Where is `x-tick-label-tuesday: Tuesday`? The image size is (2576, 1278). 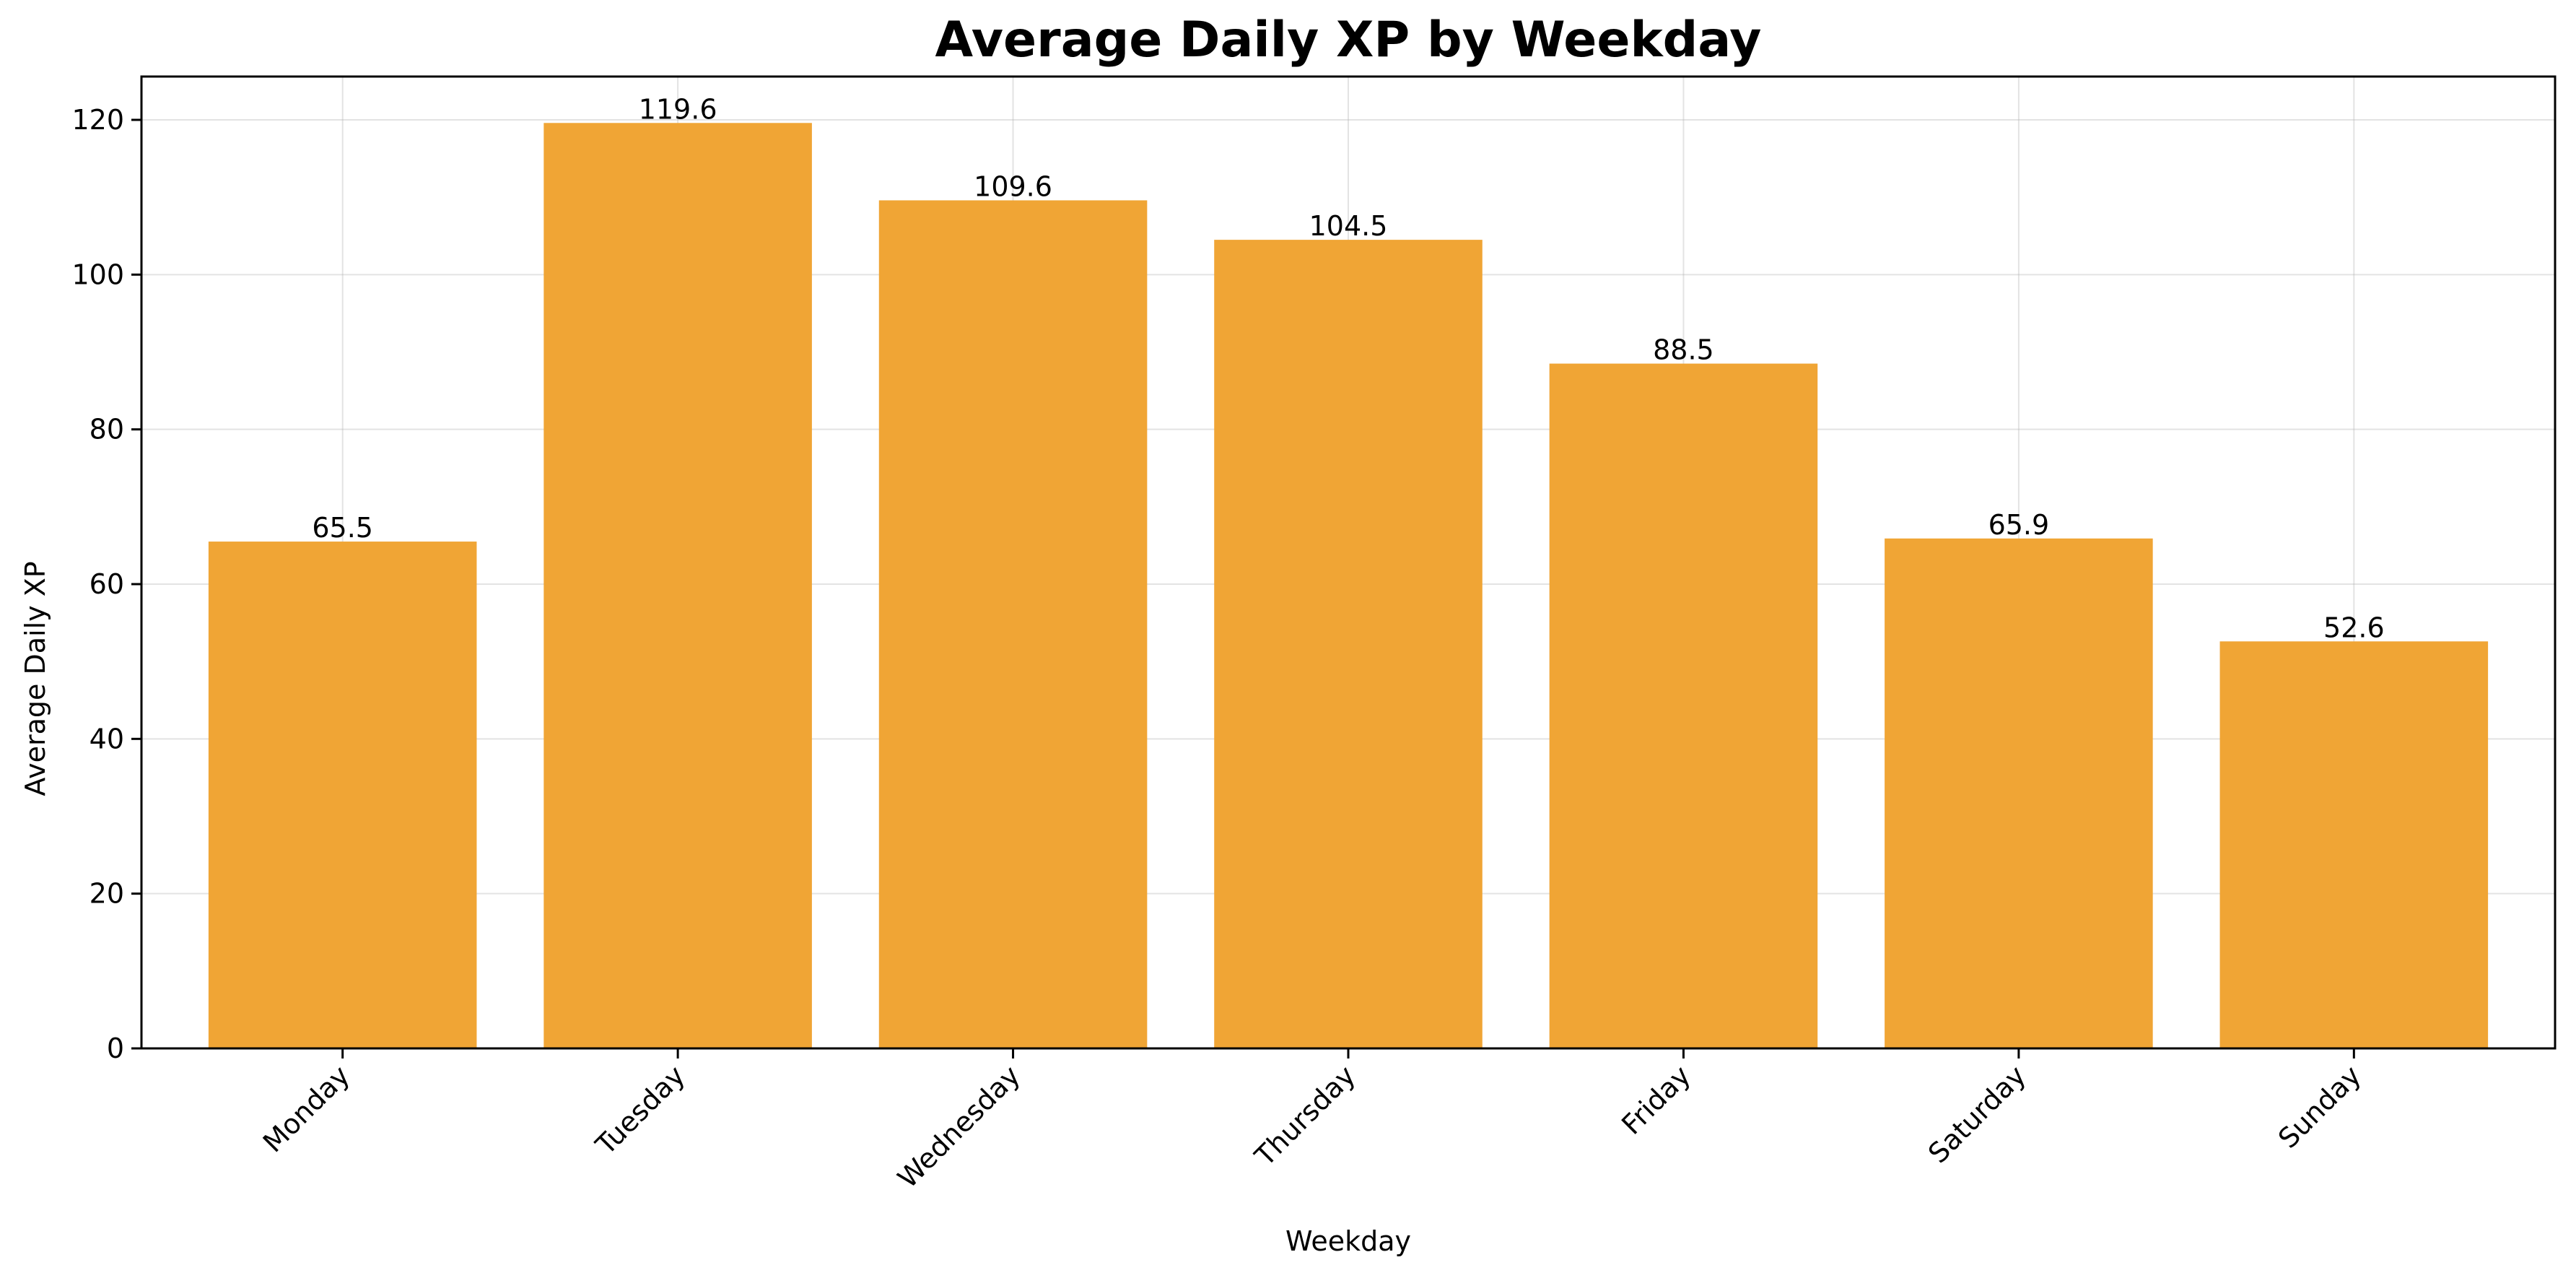 x-tick-label-tuesday: Tuesday is located at coordinates (640, 1110).